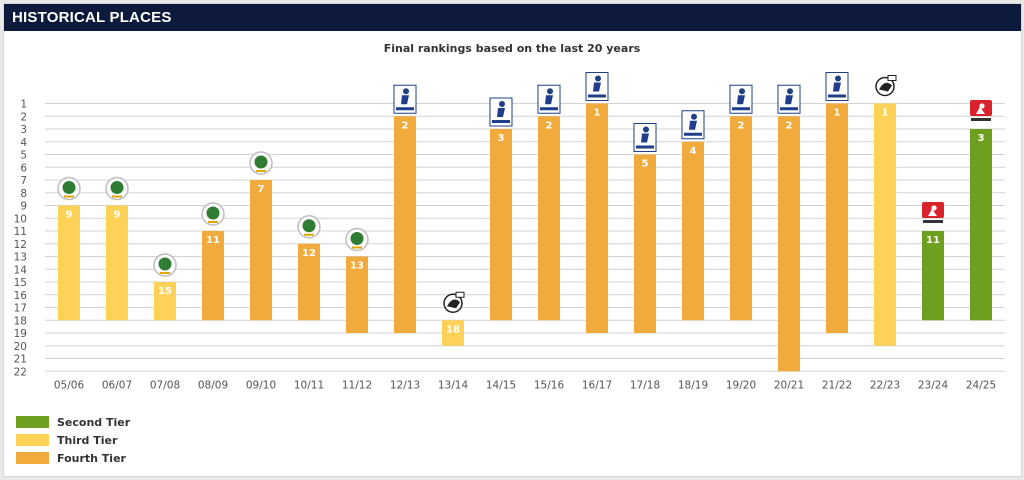  What do you see at coordinates (597, 385) in the screenshot?
I see `x-tick-label: 16/17` at bounding box center [597, 385].